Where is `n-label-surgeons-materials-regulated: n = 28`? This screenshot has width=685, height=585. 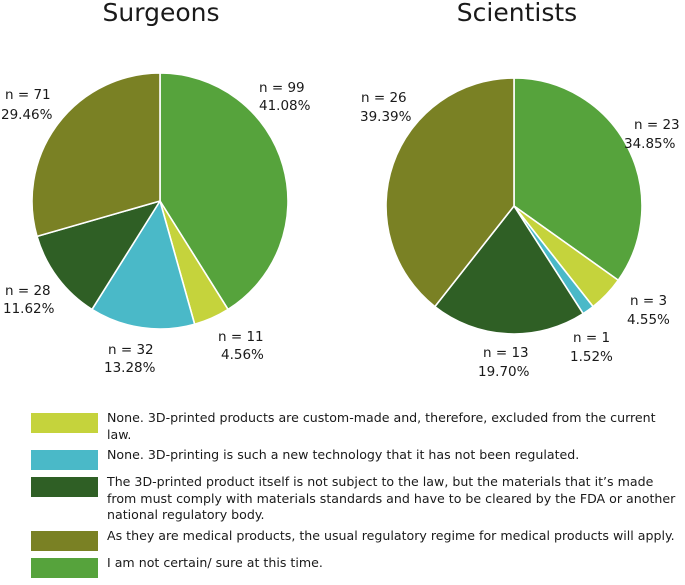 n-label-surgeons-materials-regulated: n = 28 is located at coordinates (28, 291).